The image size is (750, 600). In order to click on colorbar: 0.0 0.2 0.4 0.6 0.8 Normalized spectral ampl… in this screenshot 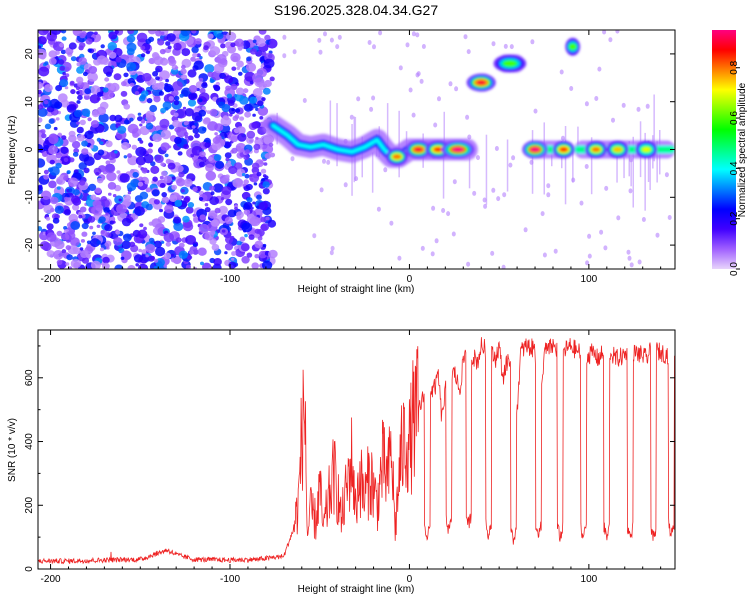, I will do `click(730, 153)`.